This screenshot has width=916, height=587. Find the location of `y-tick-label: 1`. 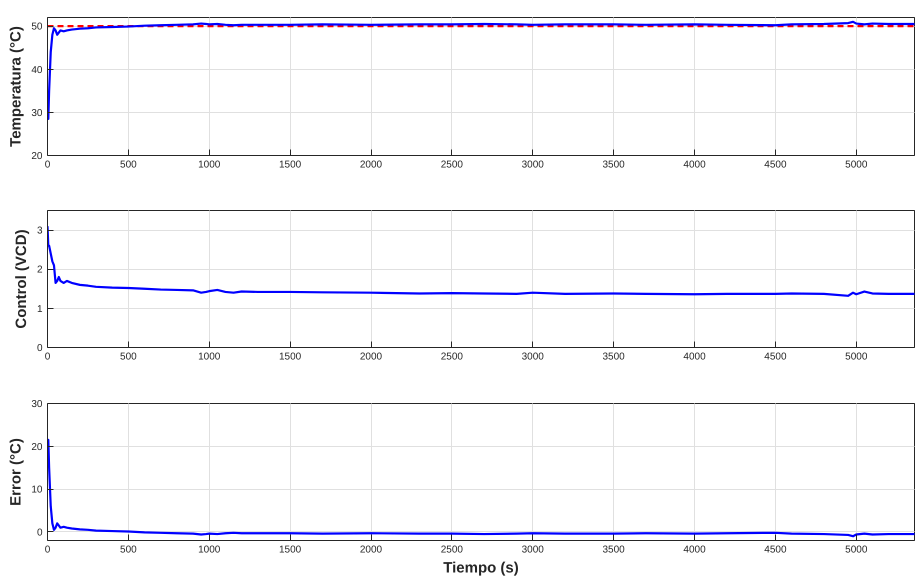

y-tick-label: 1 is located at coordinates (39, 309).